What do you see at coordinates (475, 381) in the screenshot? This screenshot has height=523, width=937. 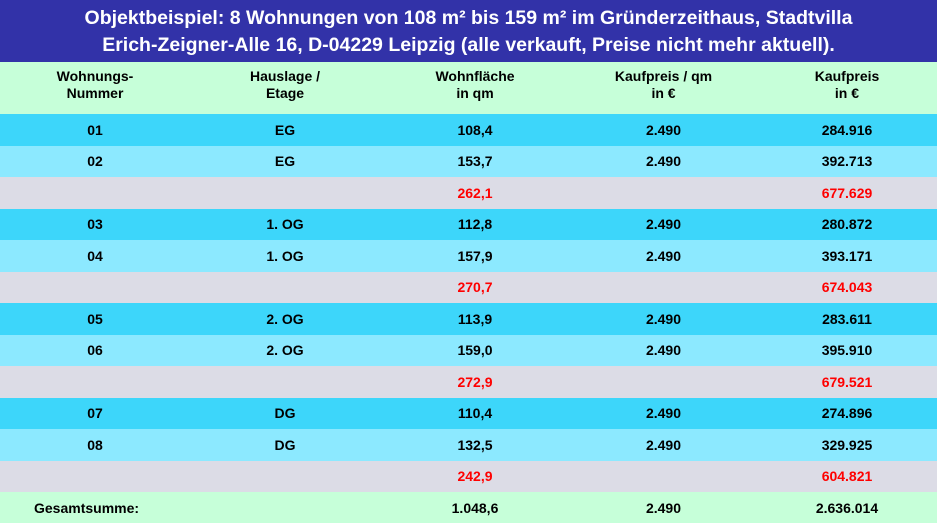 I see `cell-flaeche: 272,9` at bounding box center [475, 381].